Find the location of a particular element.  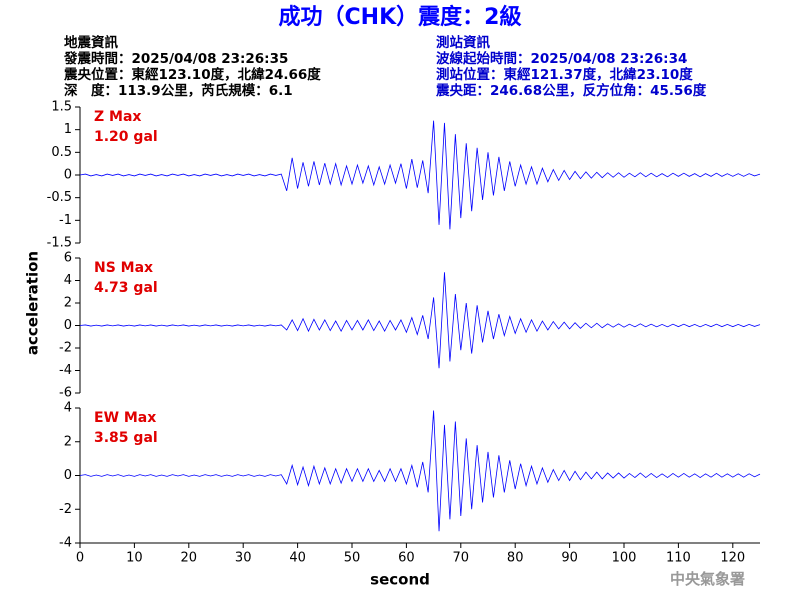

y-tick-label: -0.5 is located at coordinates (59, 197).